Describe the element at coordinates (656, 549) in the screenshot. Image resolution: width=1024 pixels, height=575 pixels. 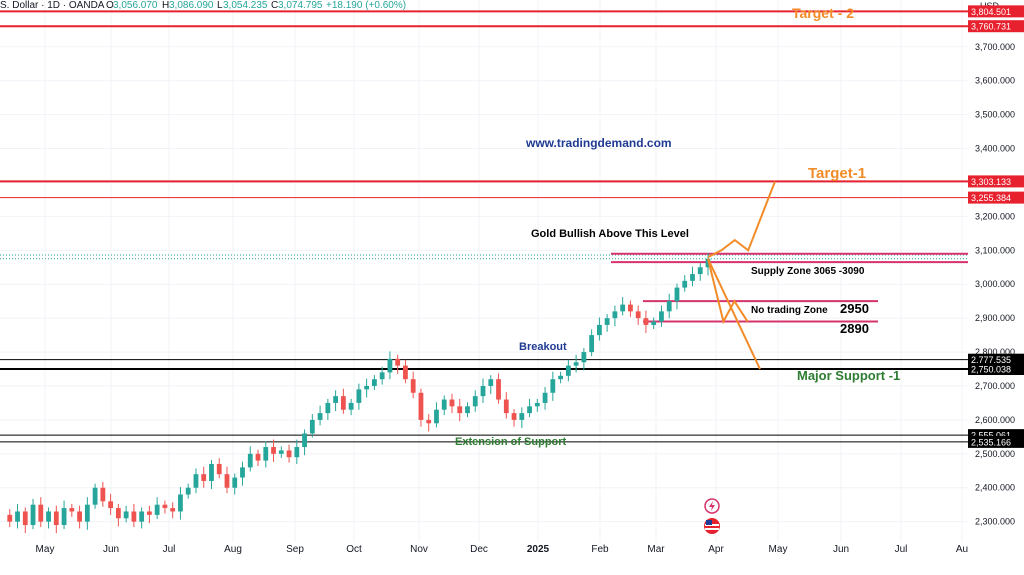
I see `x-tick-label: Mar` at that location.